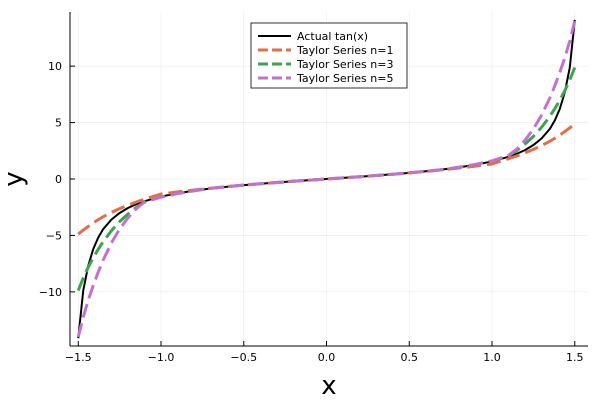 The image size is (600, 400). What do you see at coordinates (327, 357) in the screenshot?
I see `x-tick-label: 0.0` at bounding box center [327, 357].